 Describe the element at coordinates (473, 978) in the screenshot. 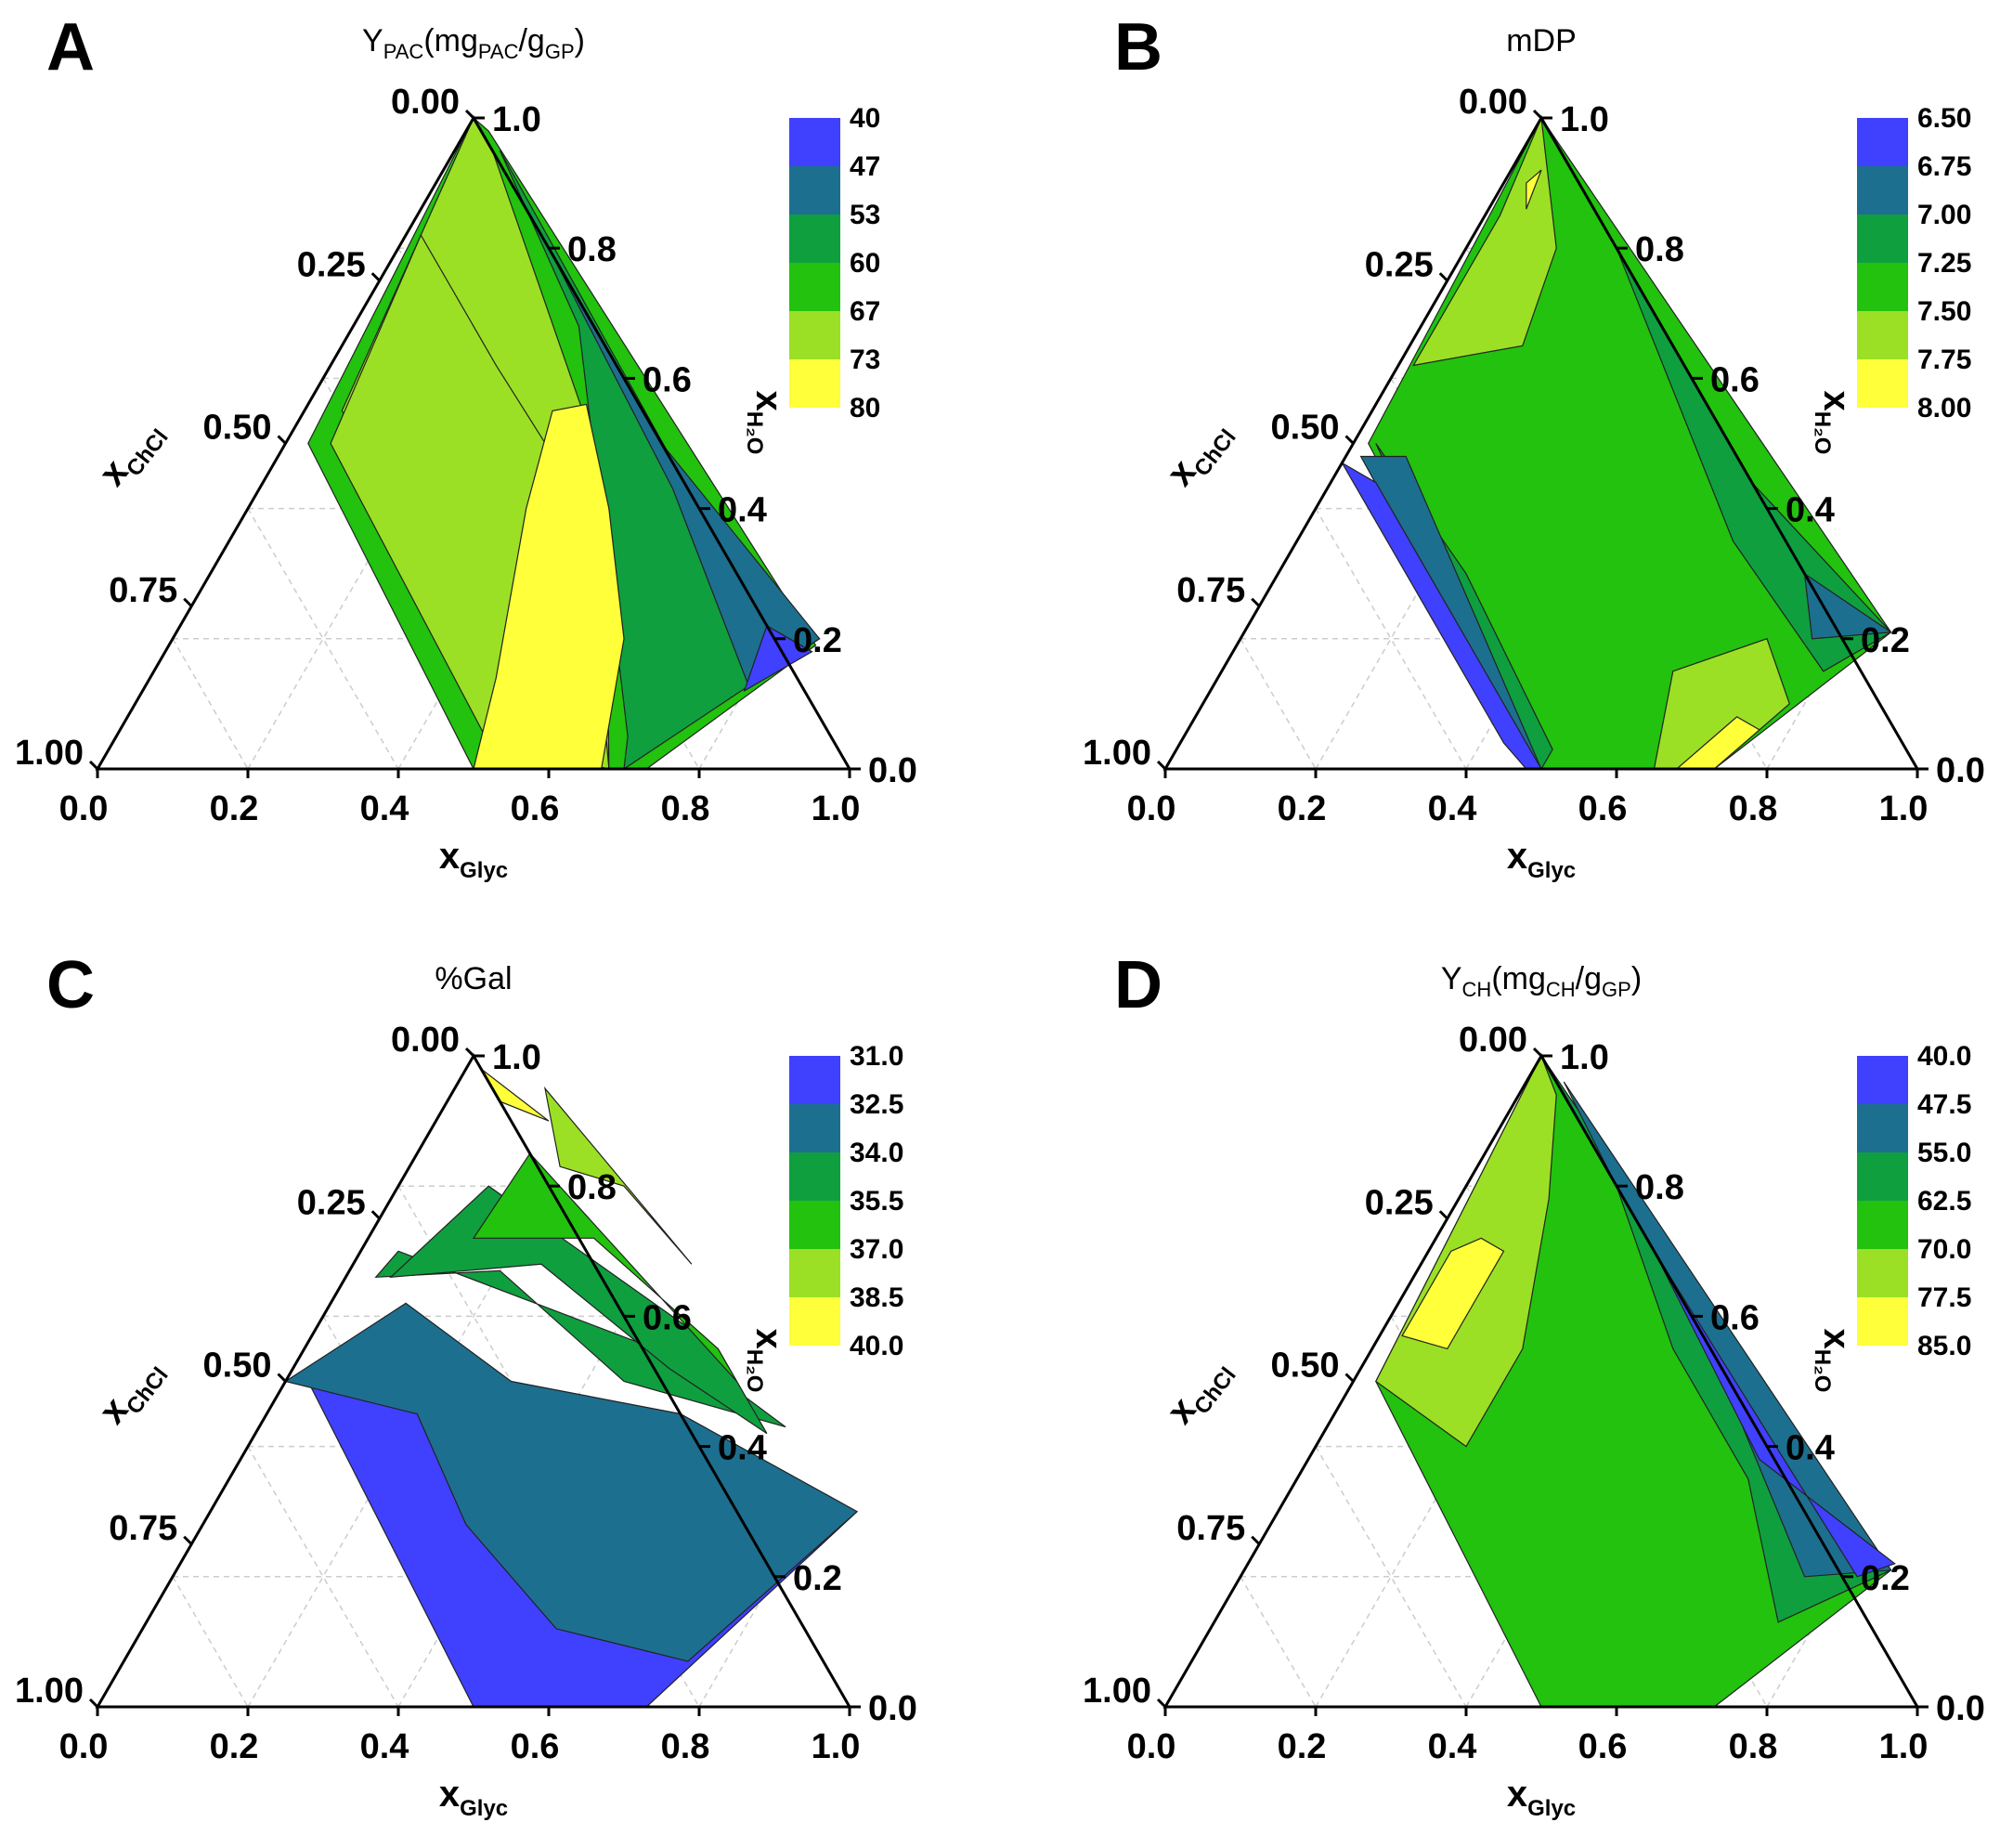

I see `panel-title: %Gal` at that location.